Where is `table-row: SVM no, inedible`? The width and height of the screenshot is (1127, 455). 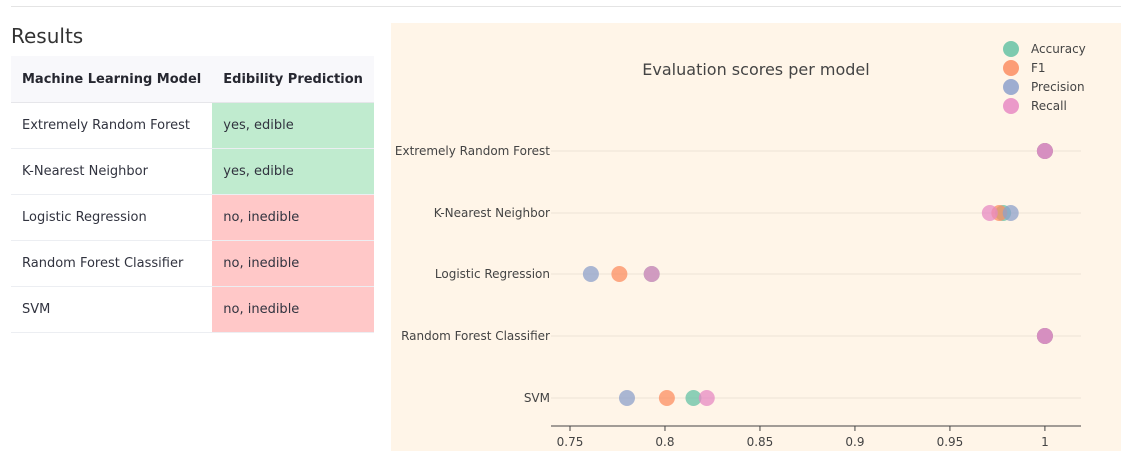 table-row: SVM no, inedible is located at coordinates (192, 309).